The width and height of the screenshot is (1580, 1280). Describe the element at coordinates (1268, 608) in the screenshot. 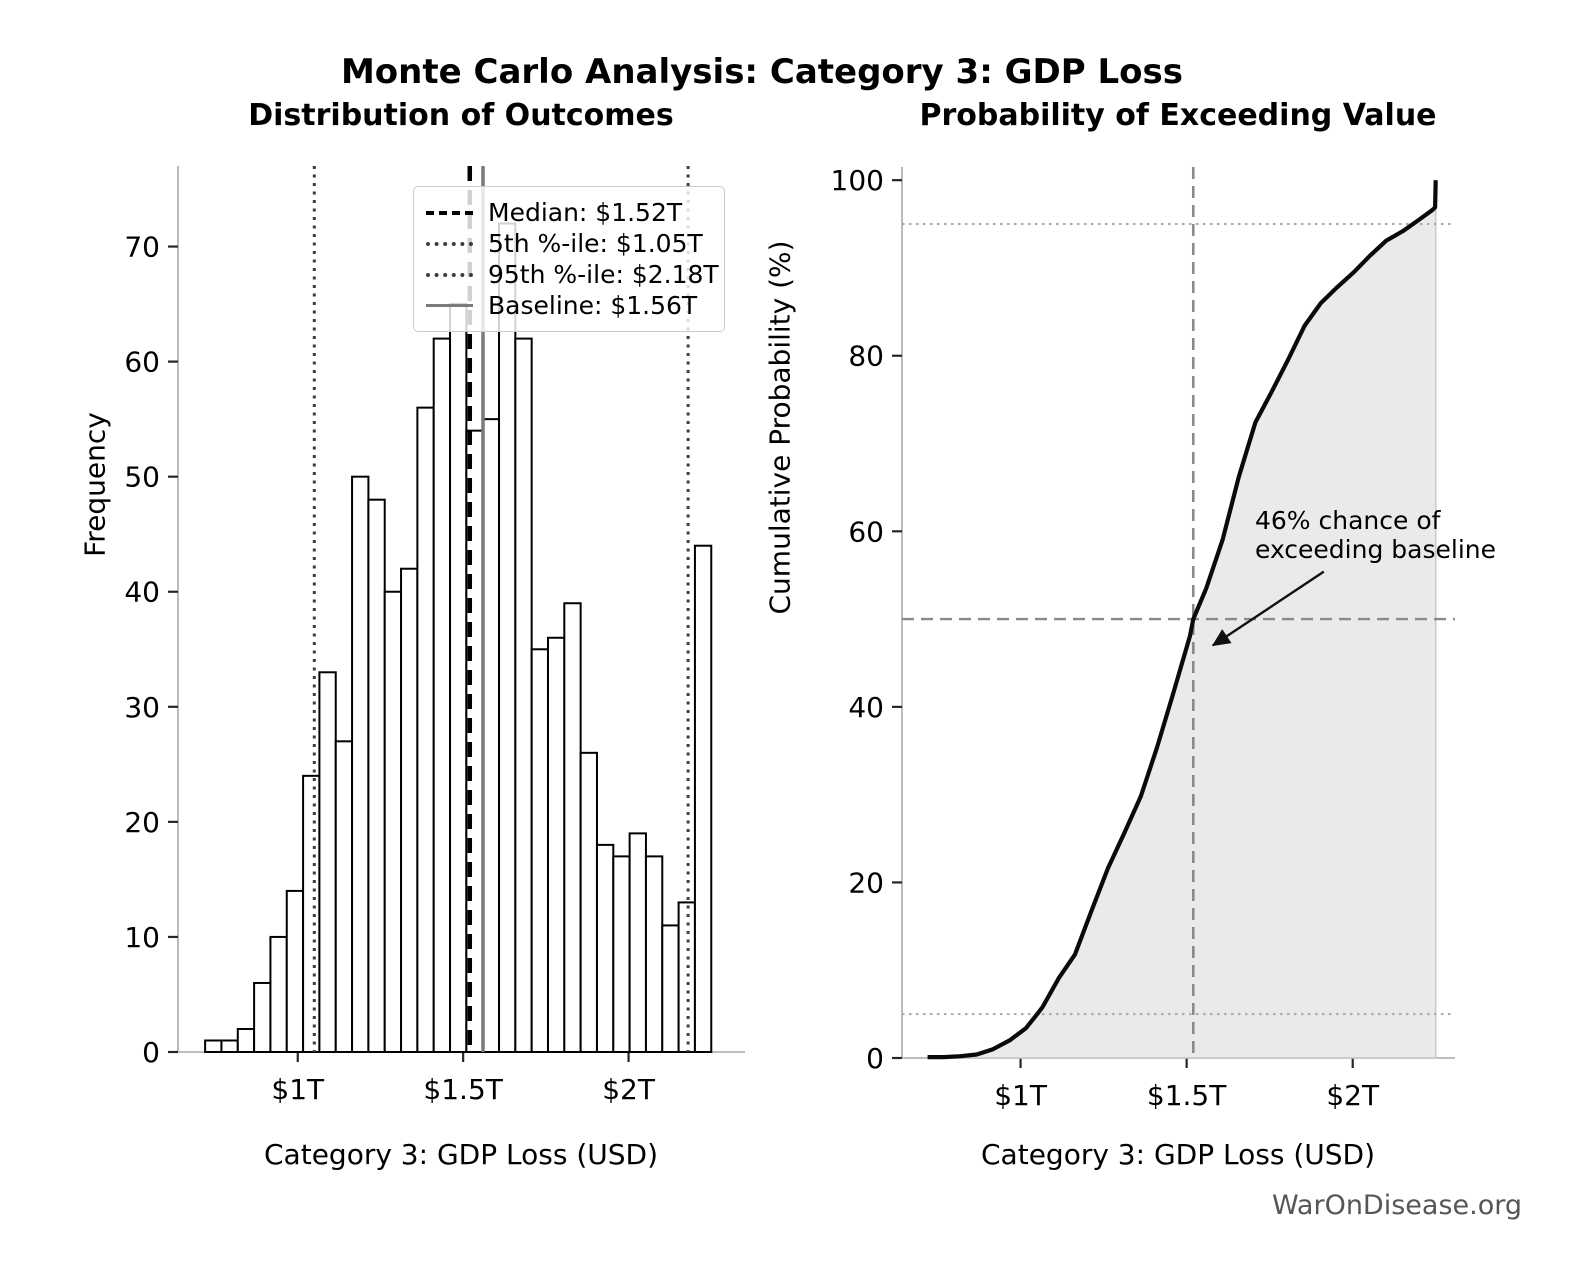

I see `annotation-arrow` at that location.